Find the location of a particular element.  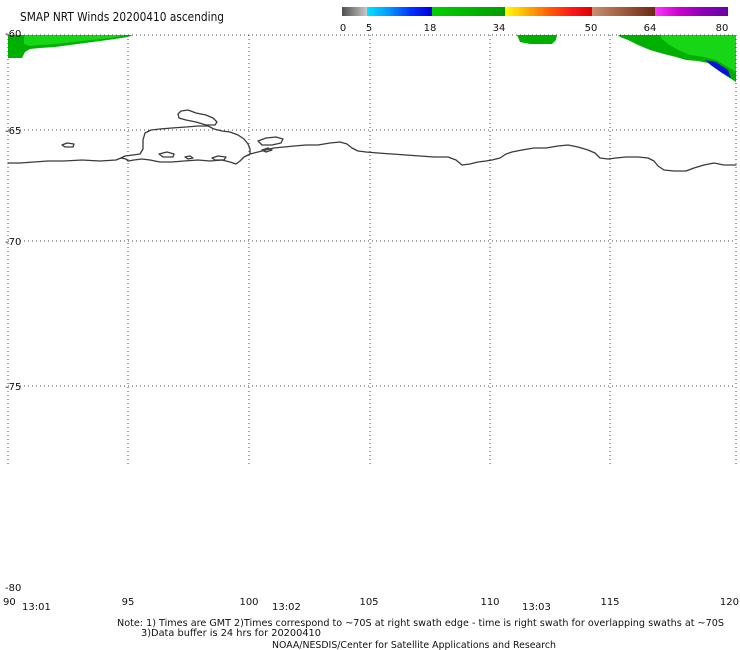

wind-swath-center is located at coordinates (537, 39).